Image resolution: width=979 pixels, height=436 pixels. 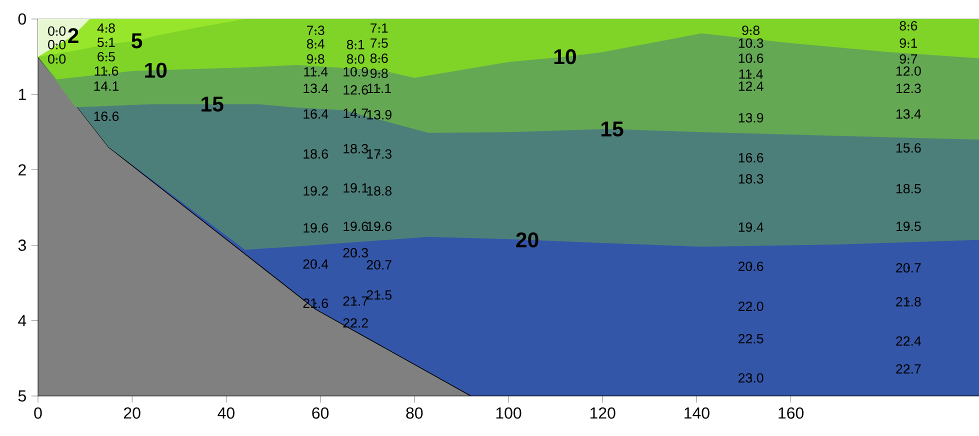 What do you see at coordinates (527, 240) in the screenshot?
I see `annotation: 20` at bounding box center [527, 240].